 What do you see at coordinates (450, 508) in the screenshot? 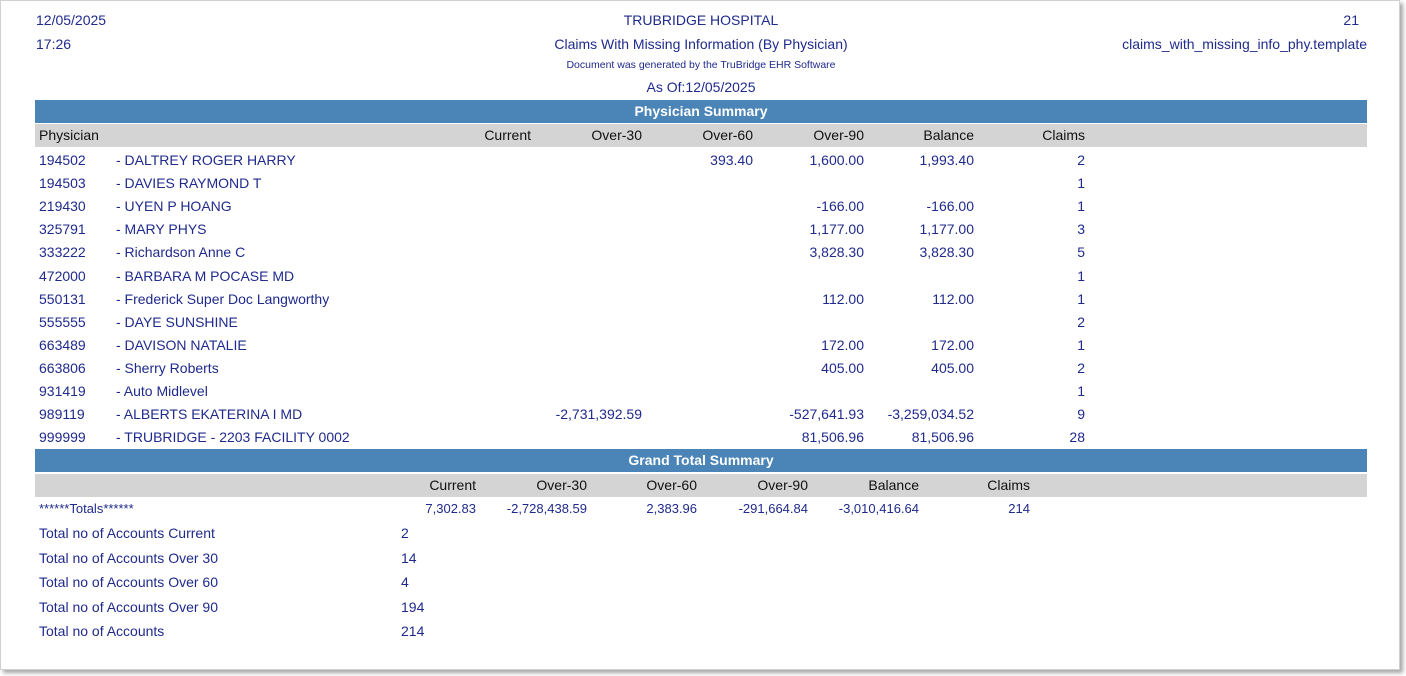
I see `totals-current: 7,302.83` at bounding box center [450, 508].